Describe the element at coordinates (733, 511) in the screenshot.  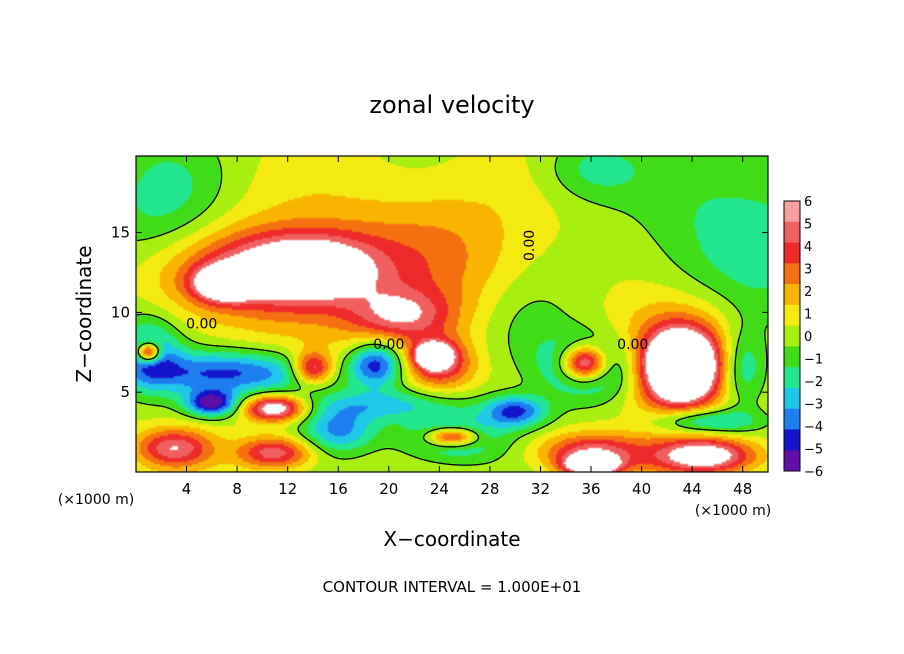
I see `x-unit-label-right: (×1000 m)` at that location.